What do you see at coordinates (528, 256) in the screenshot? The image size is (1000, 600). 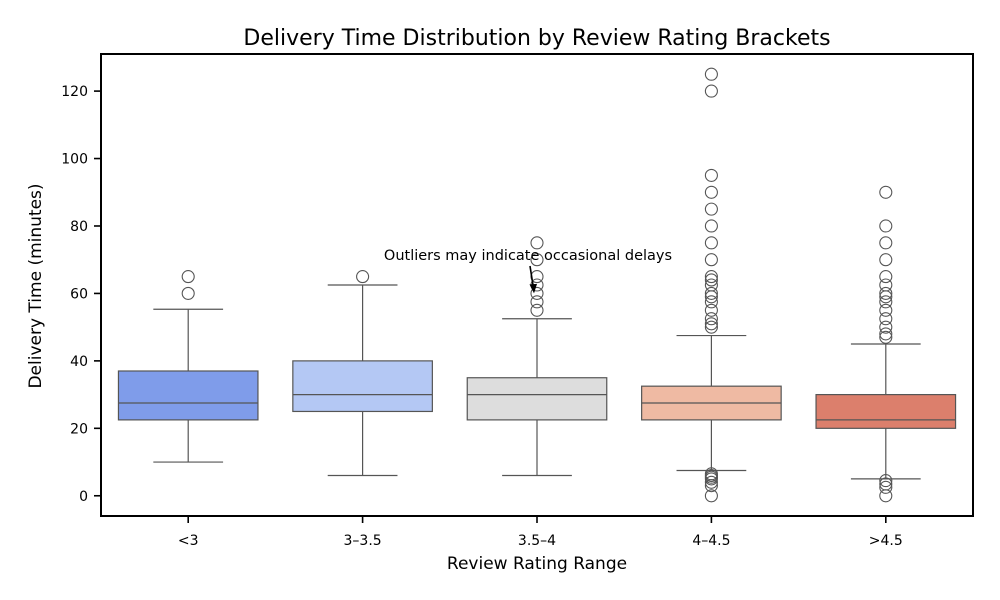 I see `annotation-text: Outliers may indicate occasional delays` at bounding box center [528, 256].